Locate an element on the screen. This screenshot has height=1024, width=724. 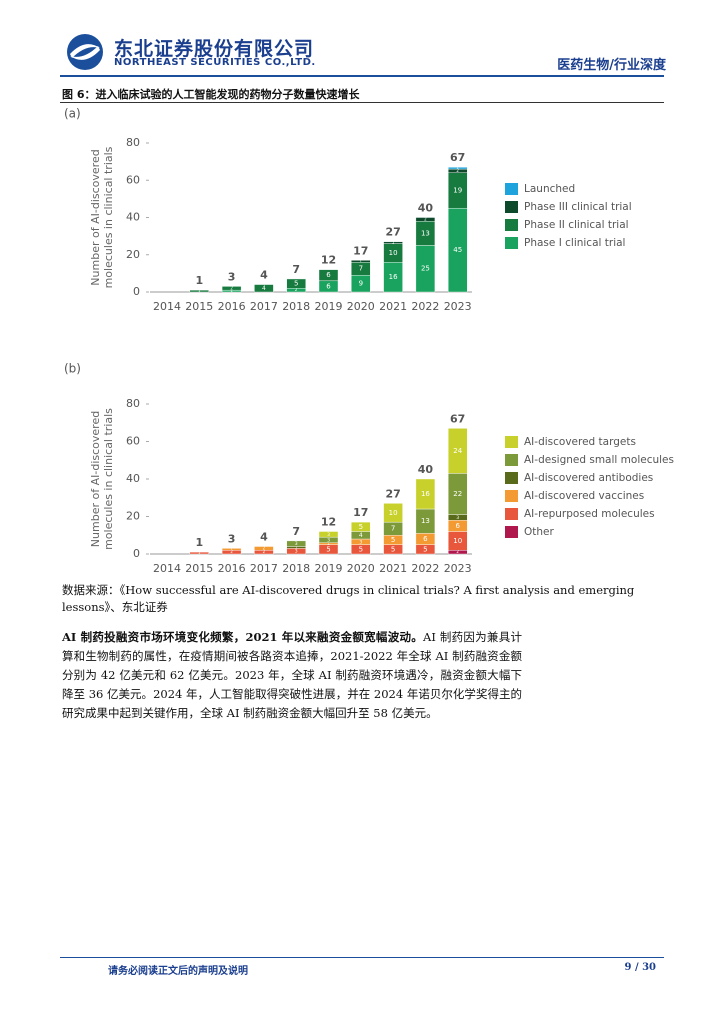
panel-label: (a) is located at coordinates (72, 114).